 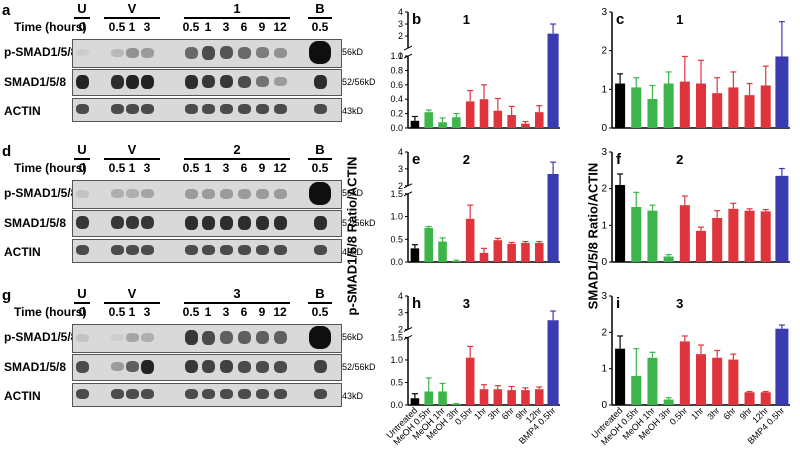 What do you see at coordinates (35, 223) in the screenshot?
I see `blot-row-label: SMAD1/5/8` at bounding box center [35, 223].